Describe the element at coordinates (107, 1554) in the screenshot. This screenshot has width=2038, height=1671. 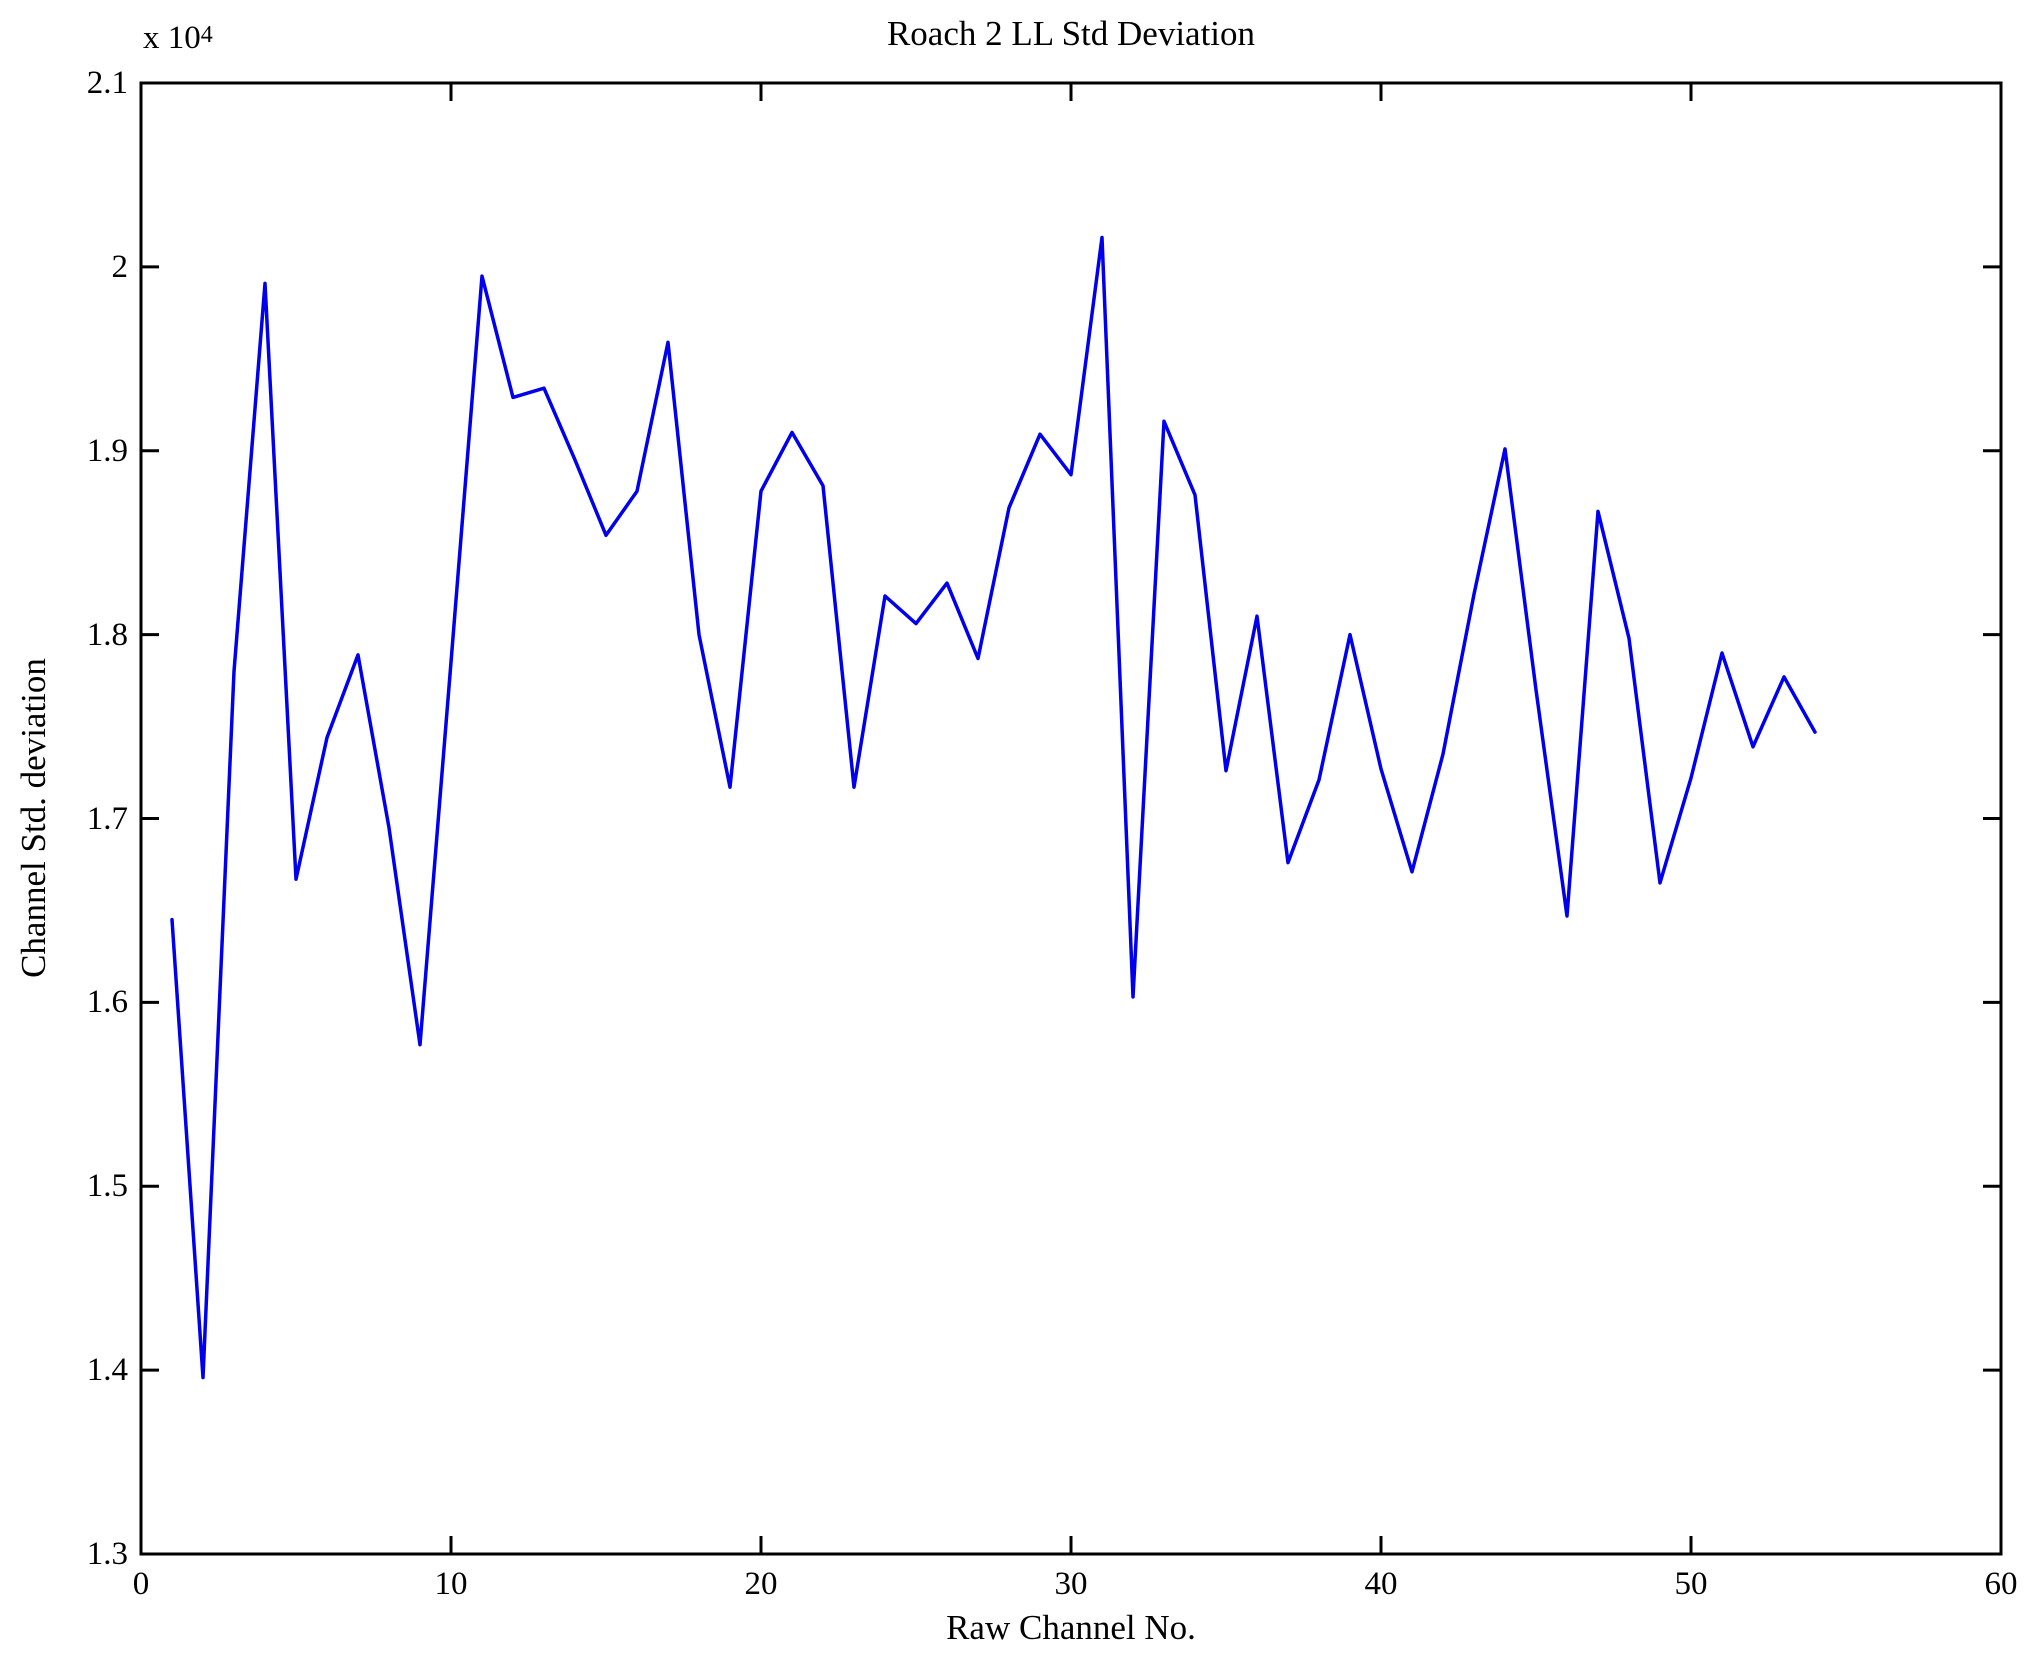
I see `y-tick-label: 1.3` at that location.